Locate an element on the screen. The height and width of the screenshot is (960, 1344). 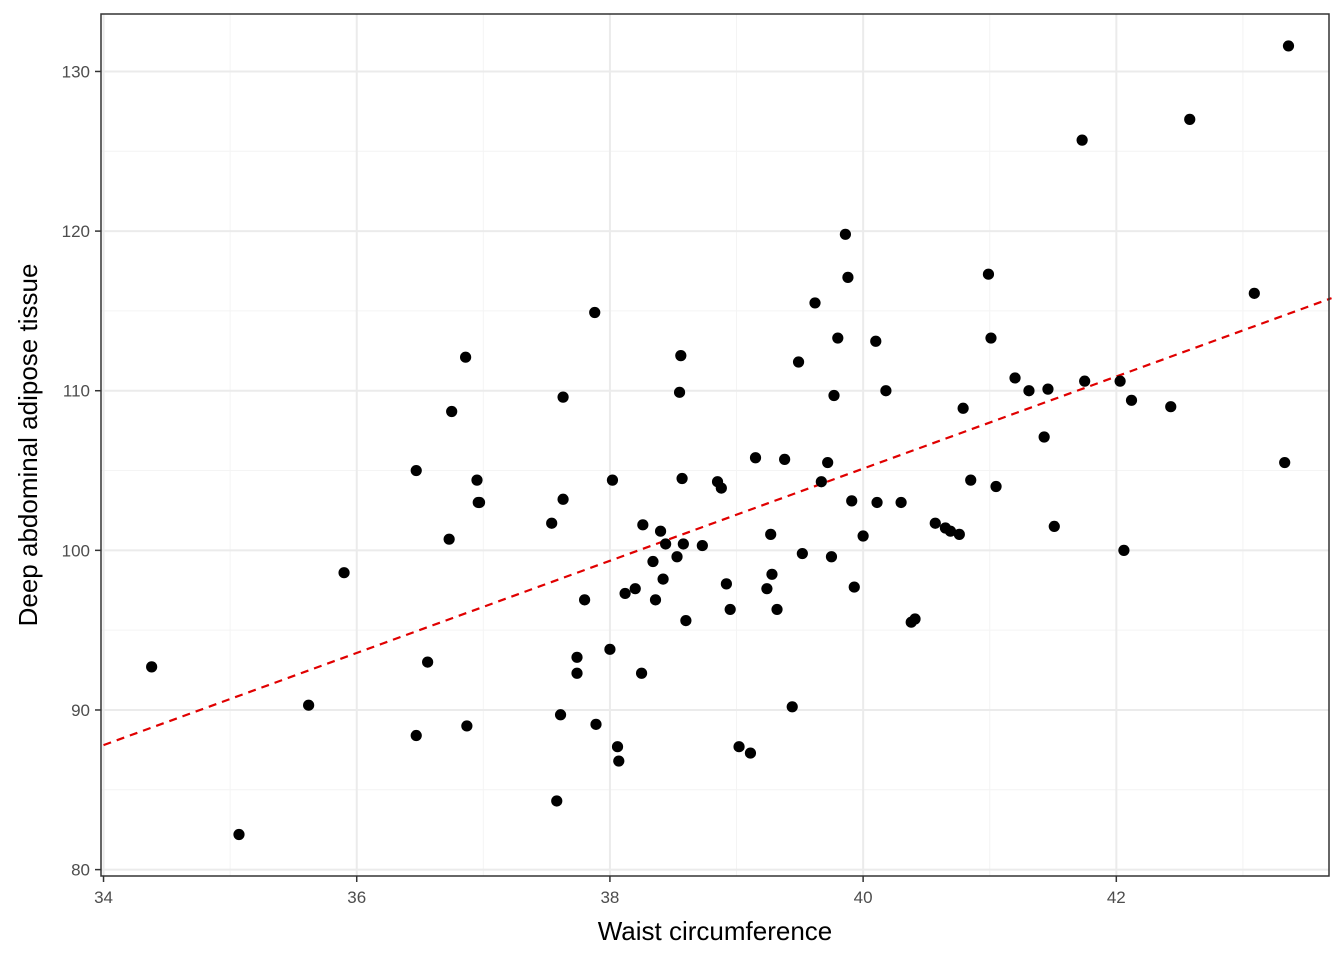
x-tick-label: 38 is located at coordinates (609, 897).